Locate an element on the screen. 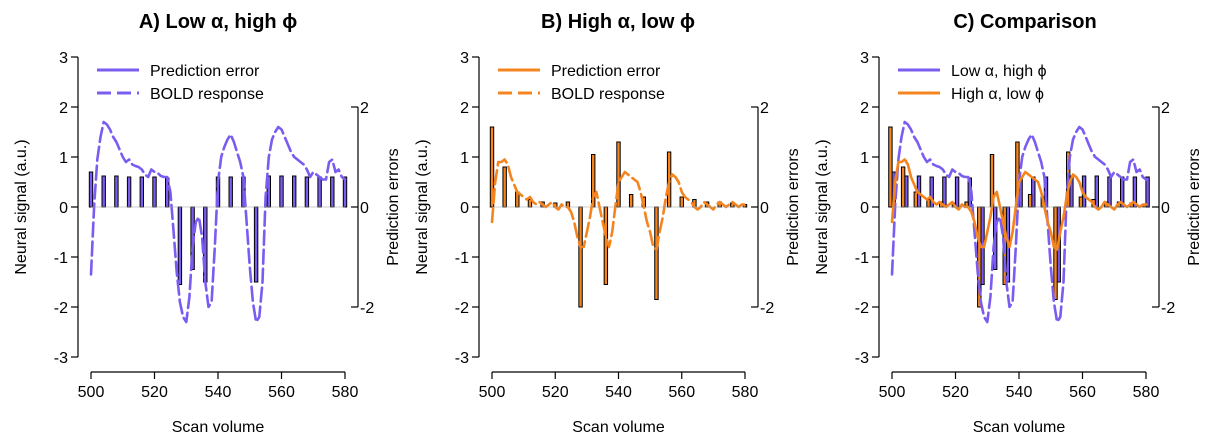  legend-label: Low α, high ϕ is located at coordinates (999, 71).